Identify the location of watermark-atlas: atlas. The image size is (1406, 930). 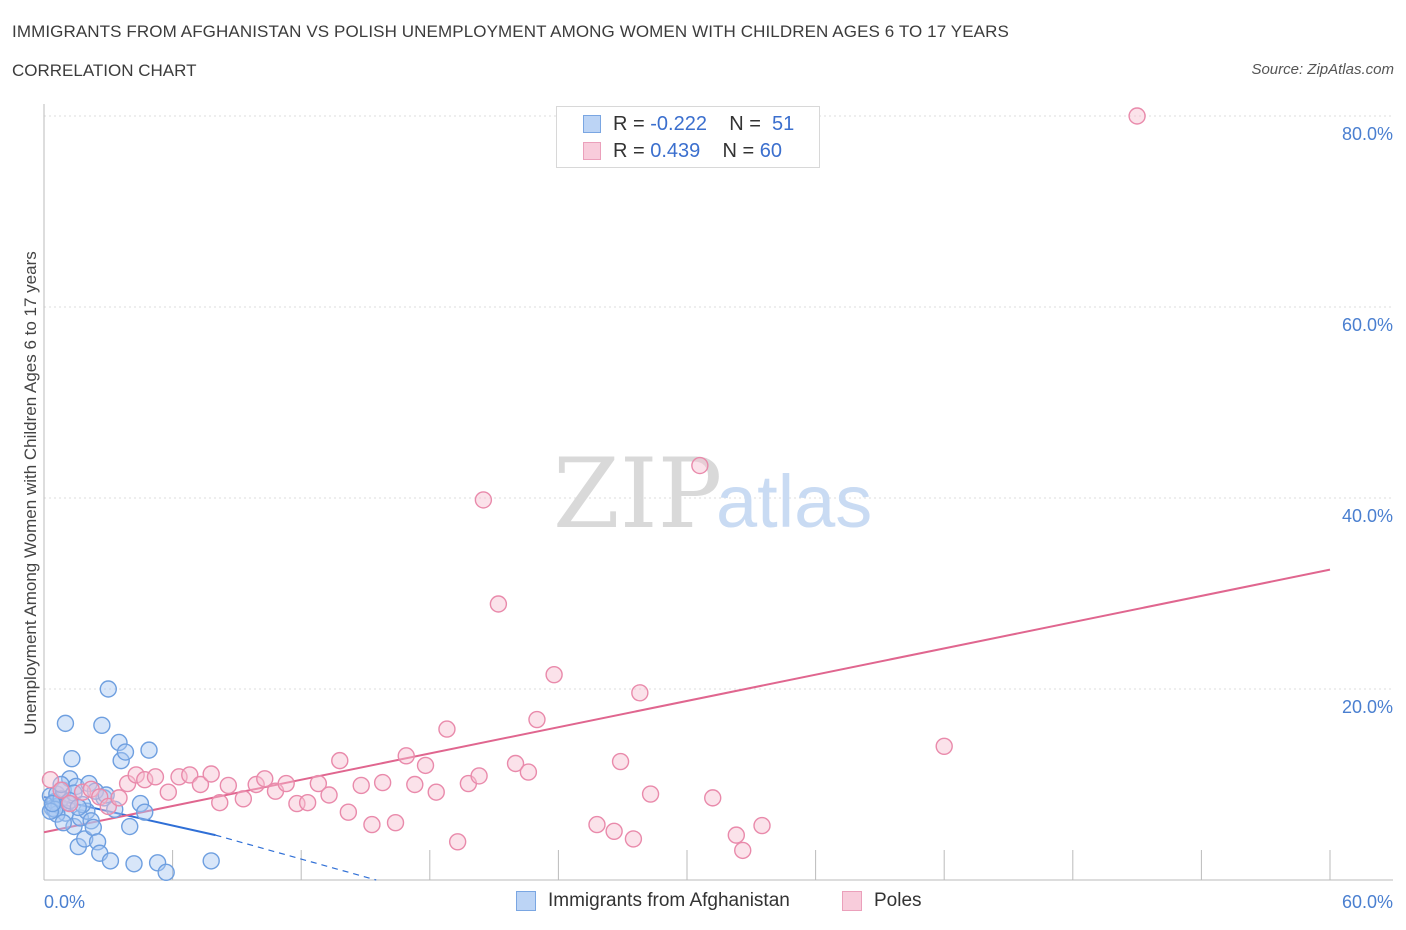
(794, 501).